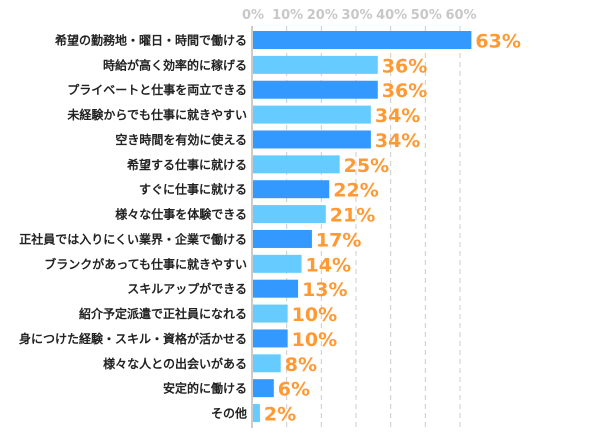 The image size is (601, 434). Describe the element at coordinates (426, 15) in the screenshot. I see `x-tick-label: 50%` at that location.